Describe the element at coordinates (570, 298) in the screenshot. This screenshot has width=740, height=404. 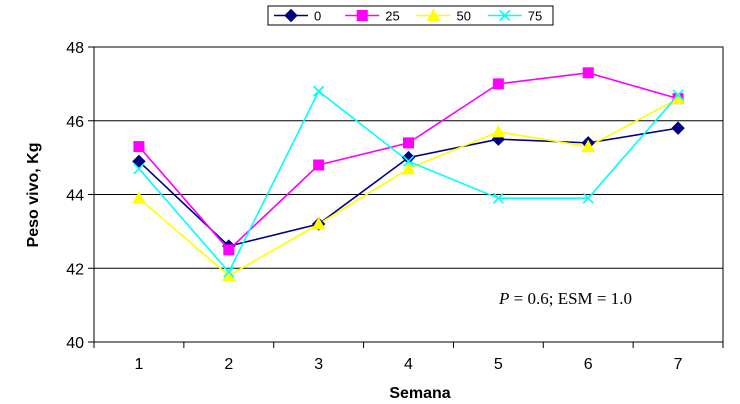
I see `p-value-text: = 0.6; ESM = 1.0` at that location.